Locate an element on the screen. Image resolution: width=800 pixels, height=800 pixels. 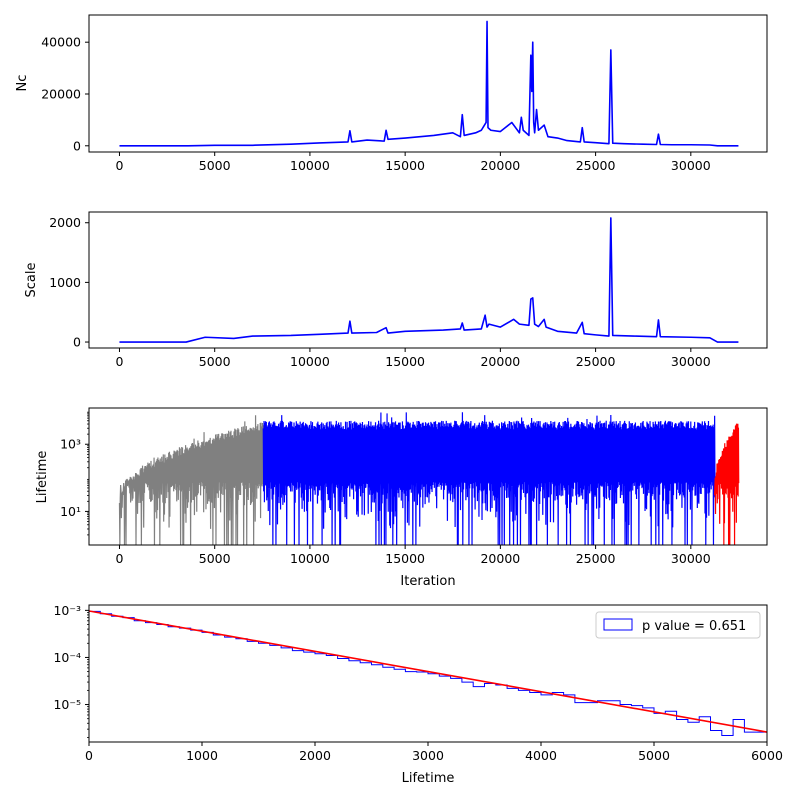
x-tick-label: 4000 is located at coordinates (541, 755).